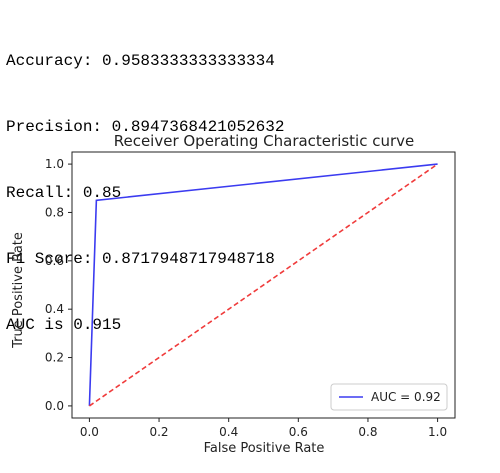 Image resolution: width=500 pixels, height=473 pixels. What do you see at coordinates (54, 164) in the screenshot?
I see `y-tick-label: 1.0` at bounding box center [54, 164].